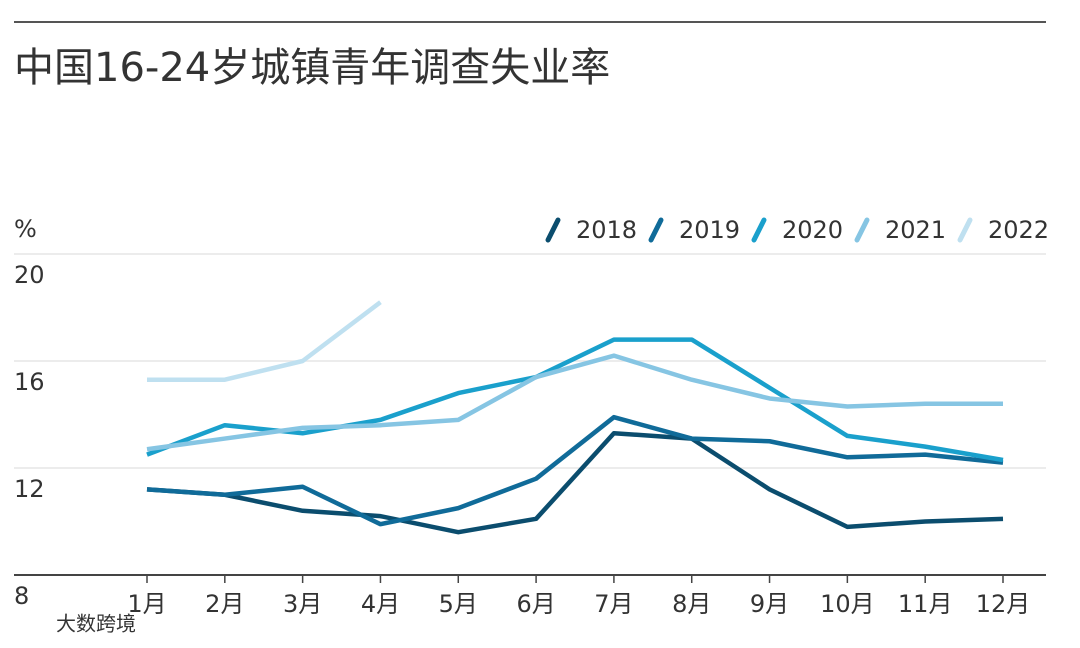 The height and width of the screenshot is (648, 1080). I want to click on x-tick-label: 1月, so click(146, 604).